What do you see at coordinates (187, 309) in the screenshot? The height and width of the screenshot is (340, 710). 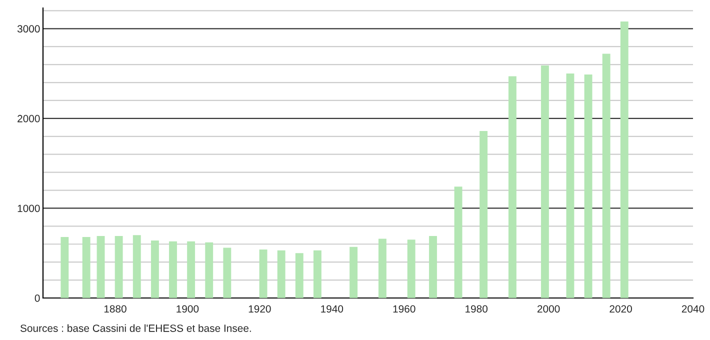 I see `x-tick-label: 1900` at bounding box center [187, 309].